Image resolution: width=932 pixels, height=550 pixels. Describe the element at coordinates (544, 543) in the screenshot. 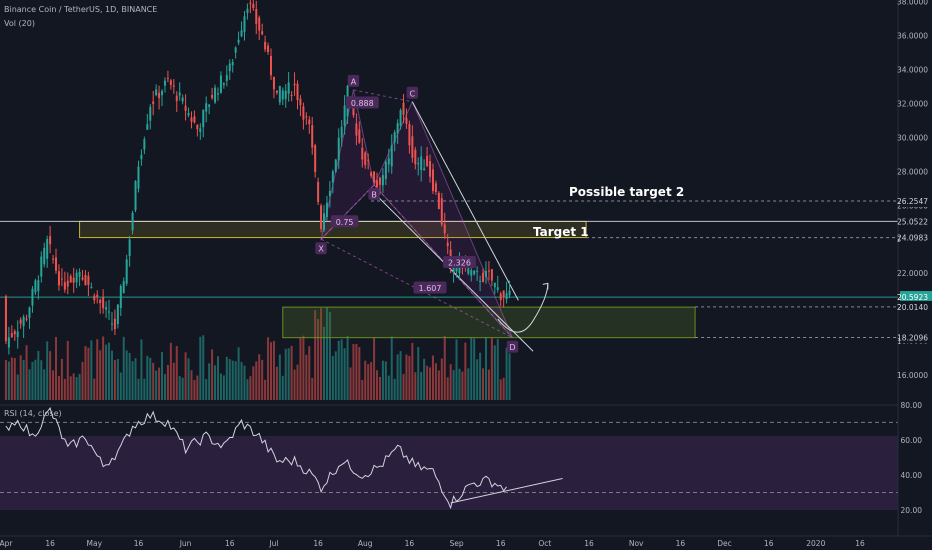

I see `time-tick: Oct` at that location.